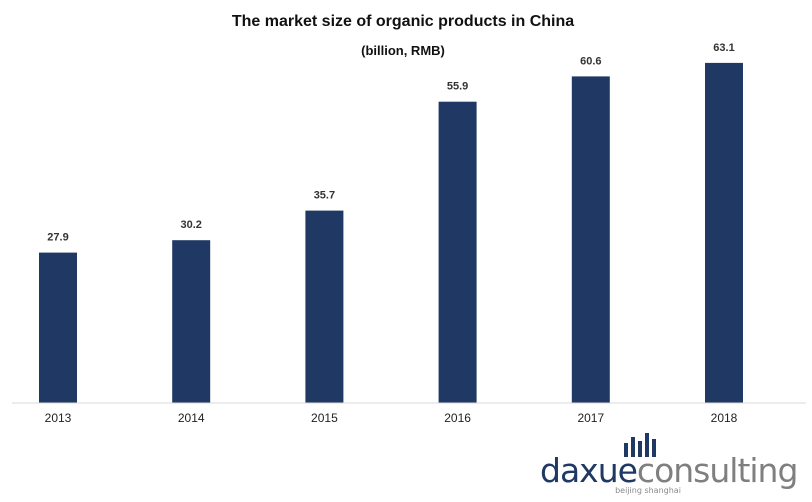 This screenshot has height=502, width=812. What do you see at coordinates (588, 470) in the screenshot?
I see `logo-wordmark-part1: daxue` at bounding box center [588, 470].